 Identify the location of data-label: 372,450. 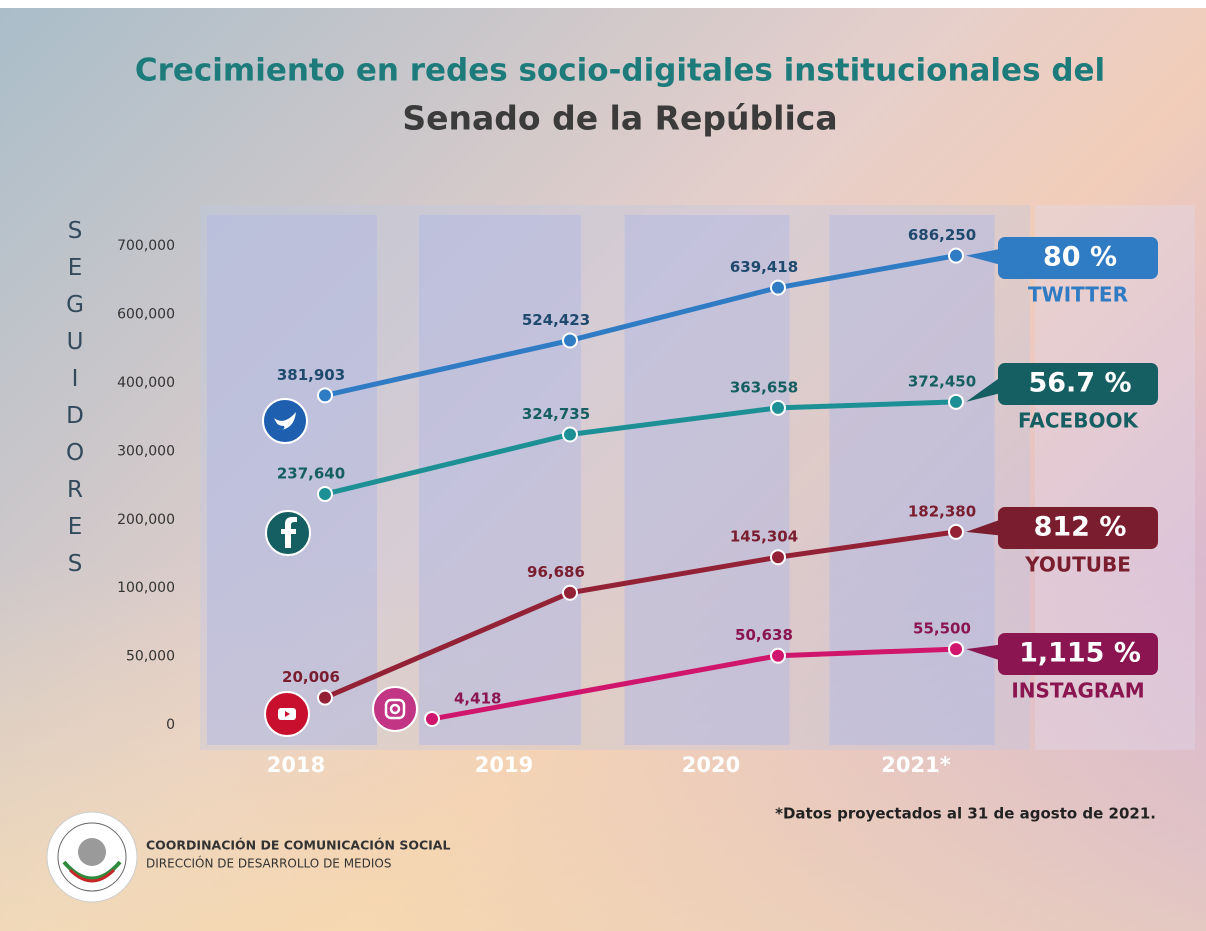
(942, 381).